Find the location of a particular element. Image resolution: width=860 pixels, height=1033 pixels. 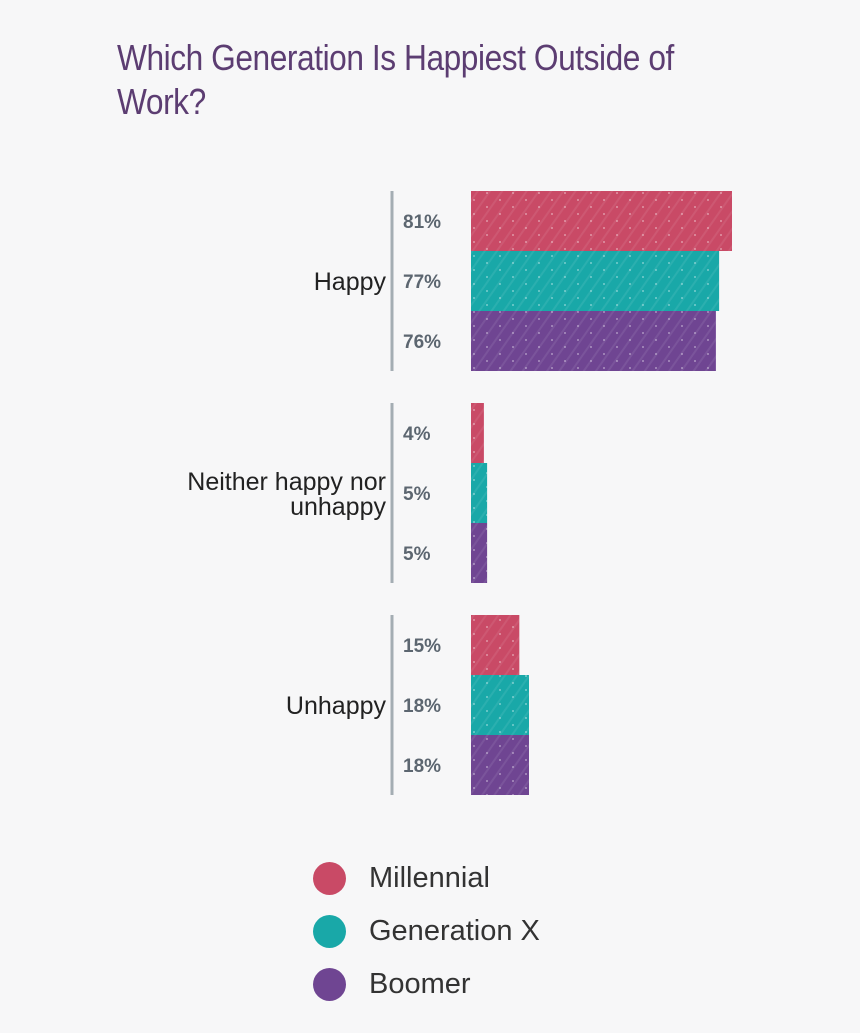

data-label-neither-happy-nor-unhappy-generation-x: 5% is located at coordinates (417, 494).